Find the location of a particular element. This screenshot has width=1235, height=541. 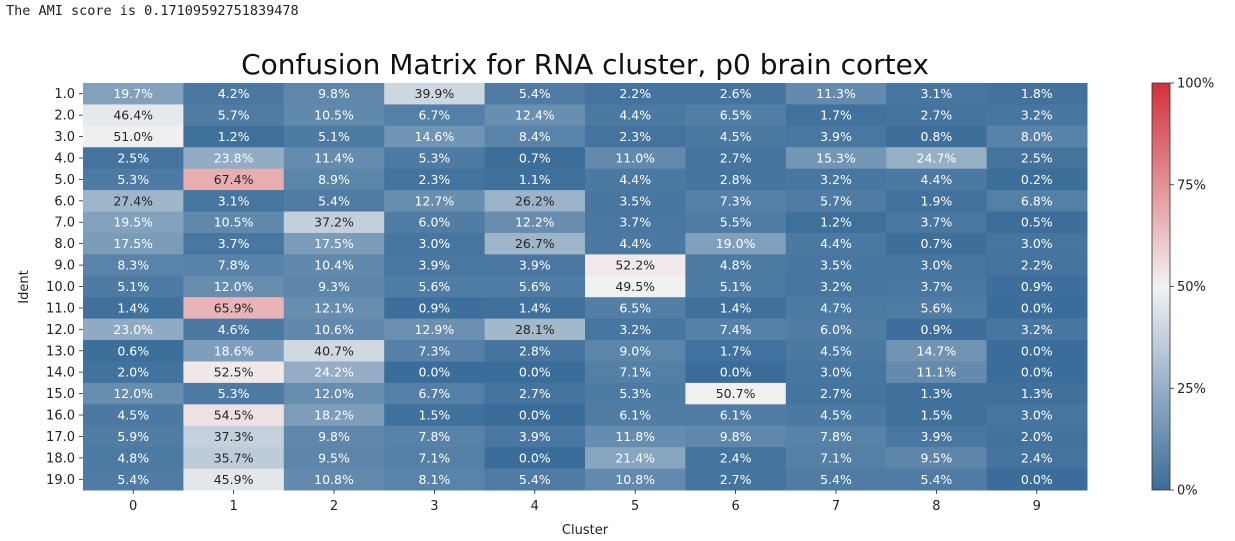

cell-value-label: 4.2% is located at coordinates (234, 93).